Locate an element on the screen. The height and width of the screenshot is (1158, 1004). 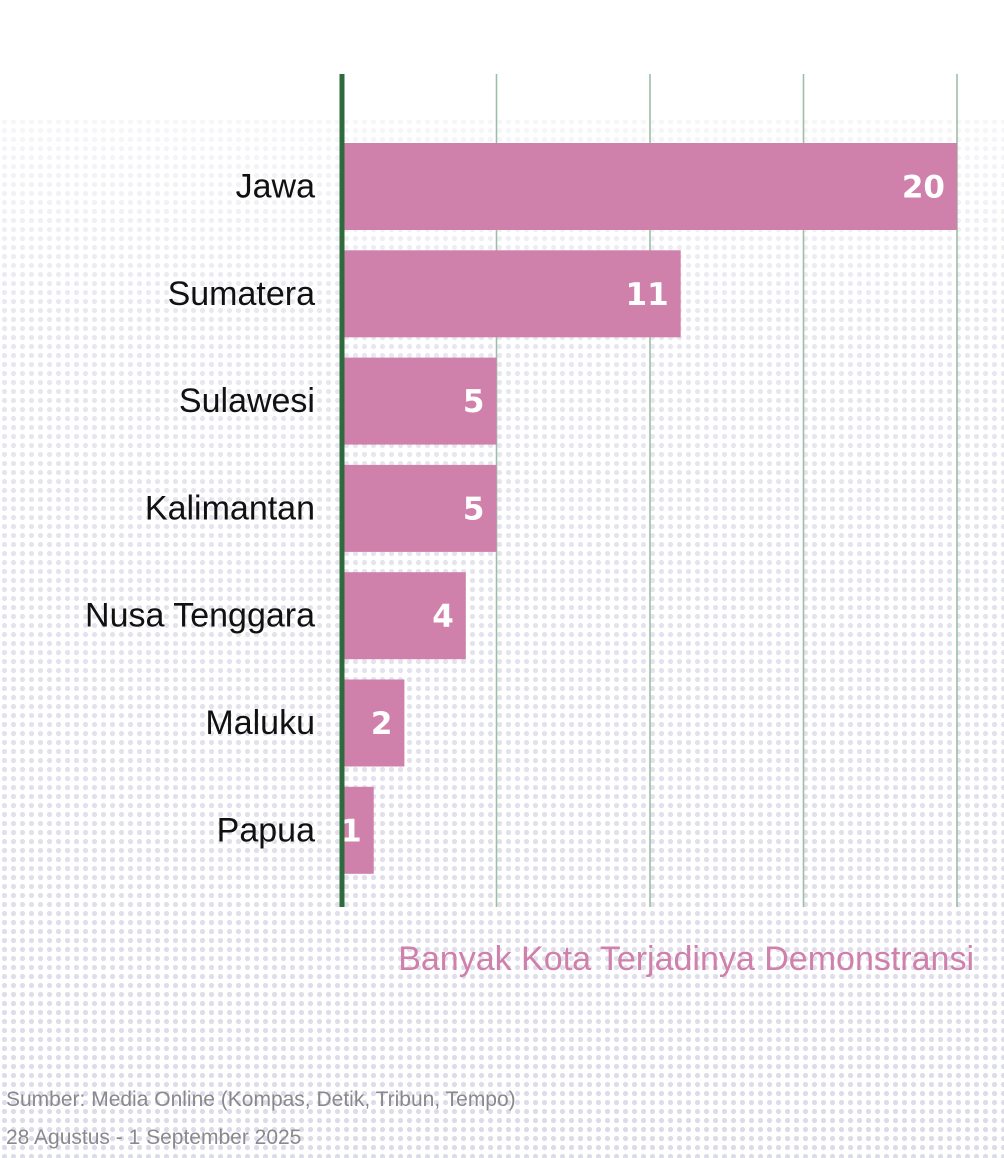
value-label: 2 is located at coordinates (382, 724).